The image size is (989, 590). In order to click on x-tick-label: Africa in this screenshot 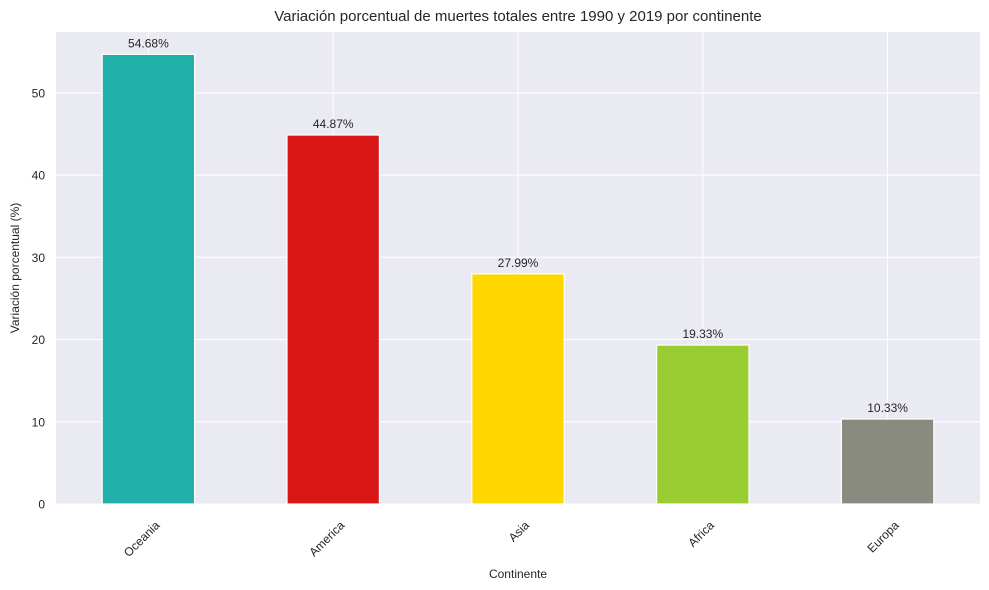, I will do `click(701, 534)`.